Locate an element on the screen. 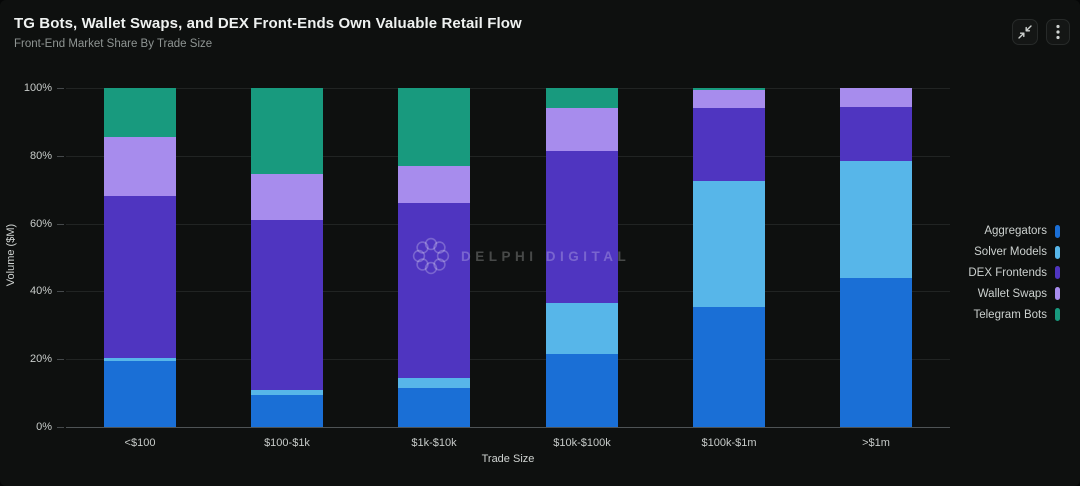  bar-segment-solver-models-cat3 is located at coordinates (582, 328).